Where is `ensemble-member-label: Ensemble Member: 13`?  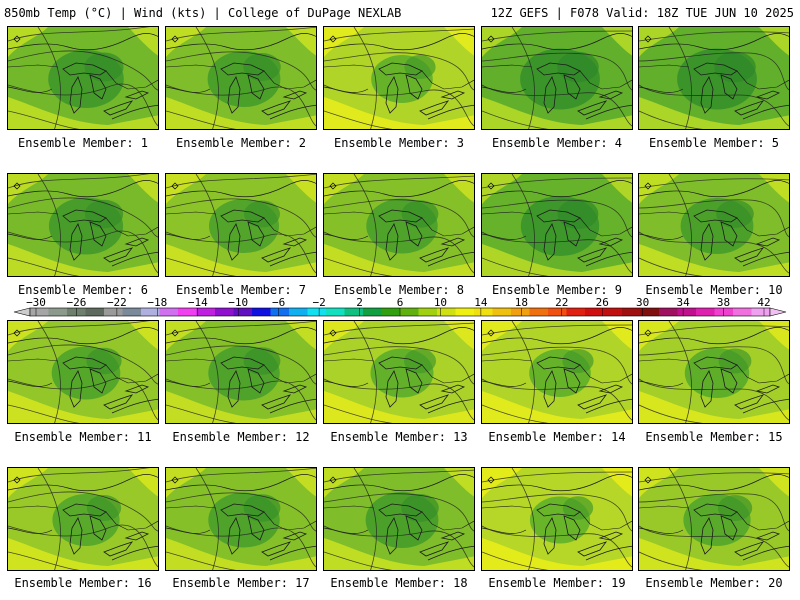 ensemble-member-label: Ensemble Member: 13 is located at coordinates (399, 437).